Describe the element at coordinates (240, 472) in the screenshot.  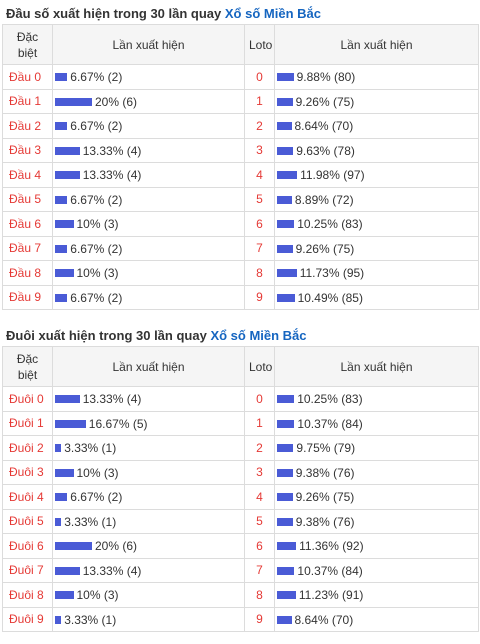
I see `table-row: Đuôi 3 10% (3) 3 9.38% (76)` at that location.